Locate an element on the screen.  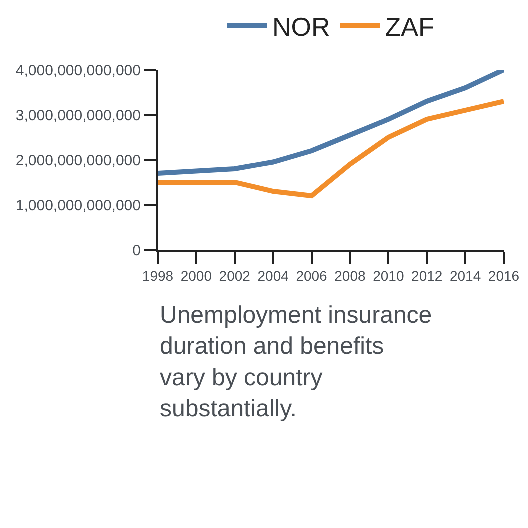
y-tick-label: 1,000,000,000,000 is located at coordinates (78, 205).